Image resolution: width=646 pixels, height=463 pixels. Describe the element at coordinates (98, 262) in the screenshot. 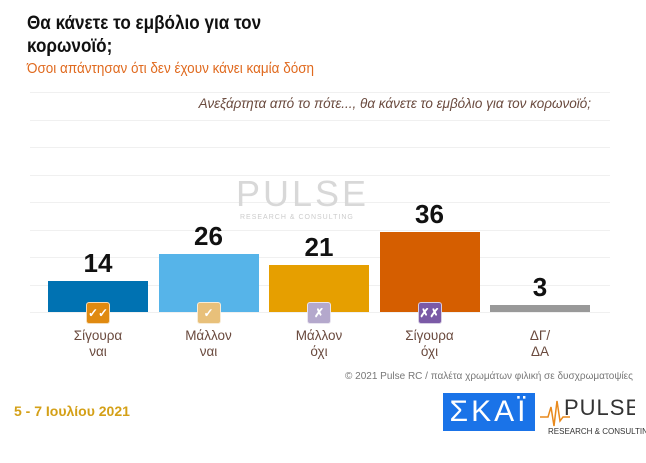

I see `data-label: 14` at that location.